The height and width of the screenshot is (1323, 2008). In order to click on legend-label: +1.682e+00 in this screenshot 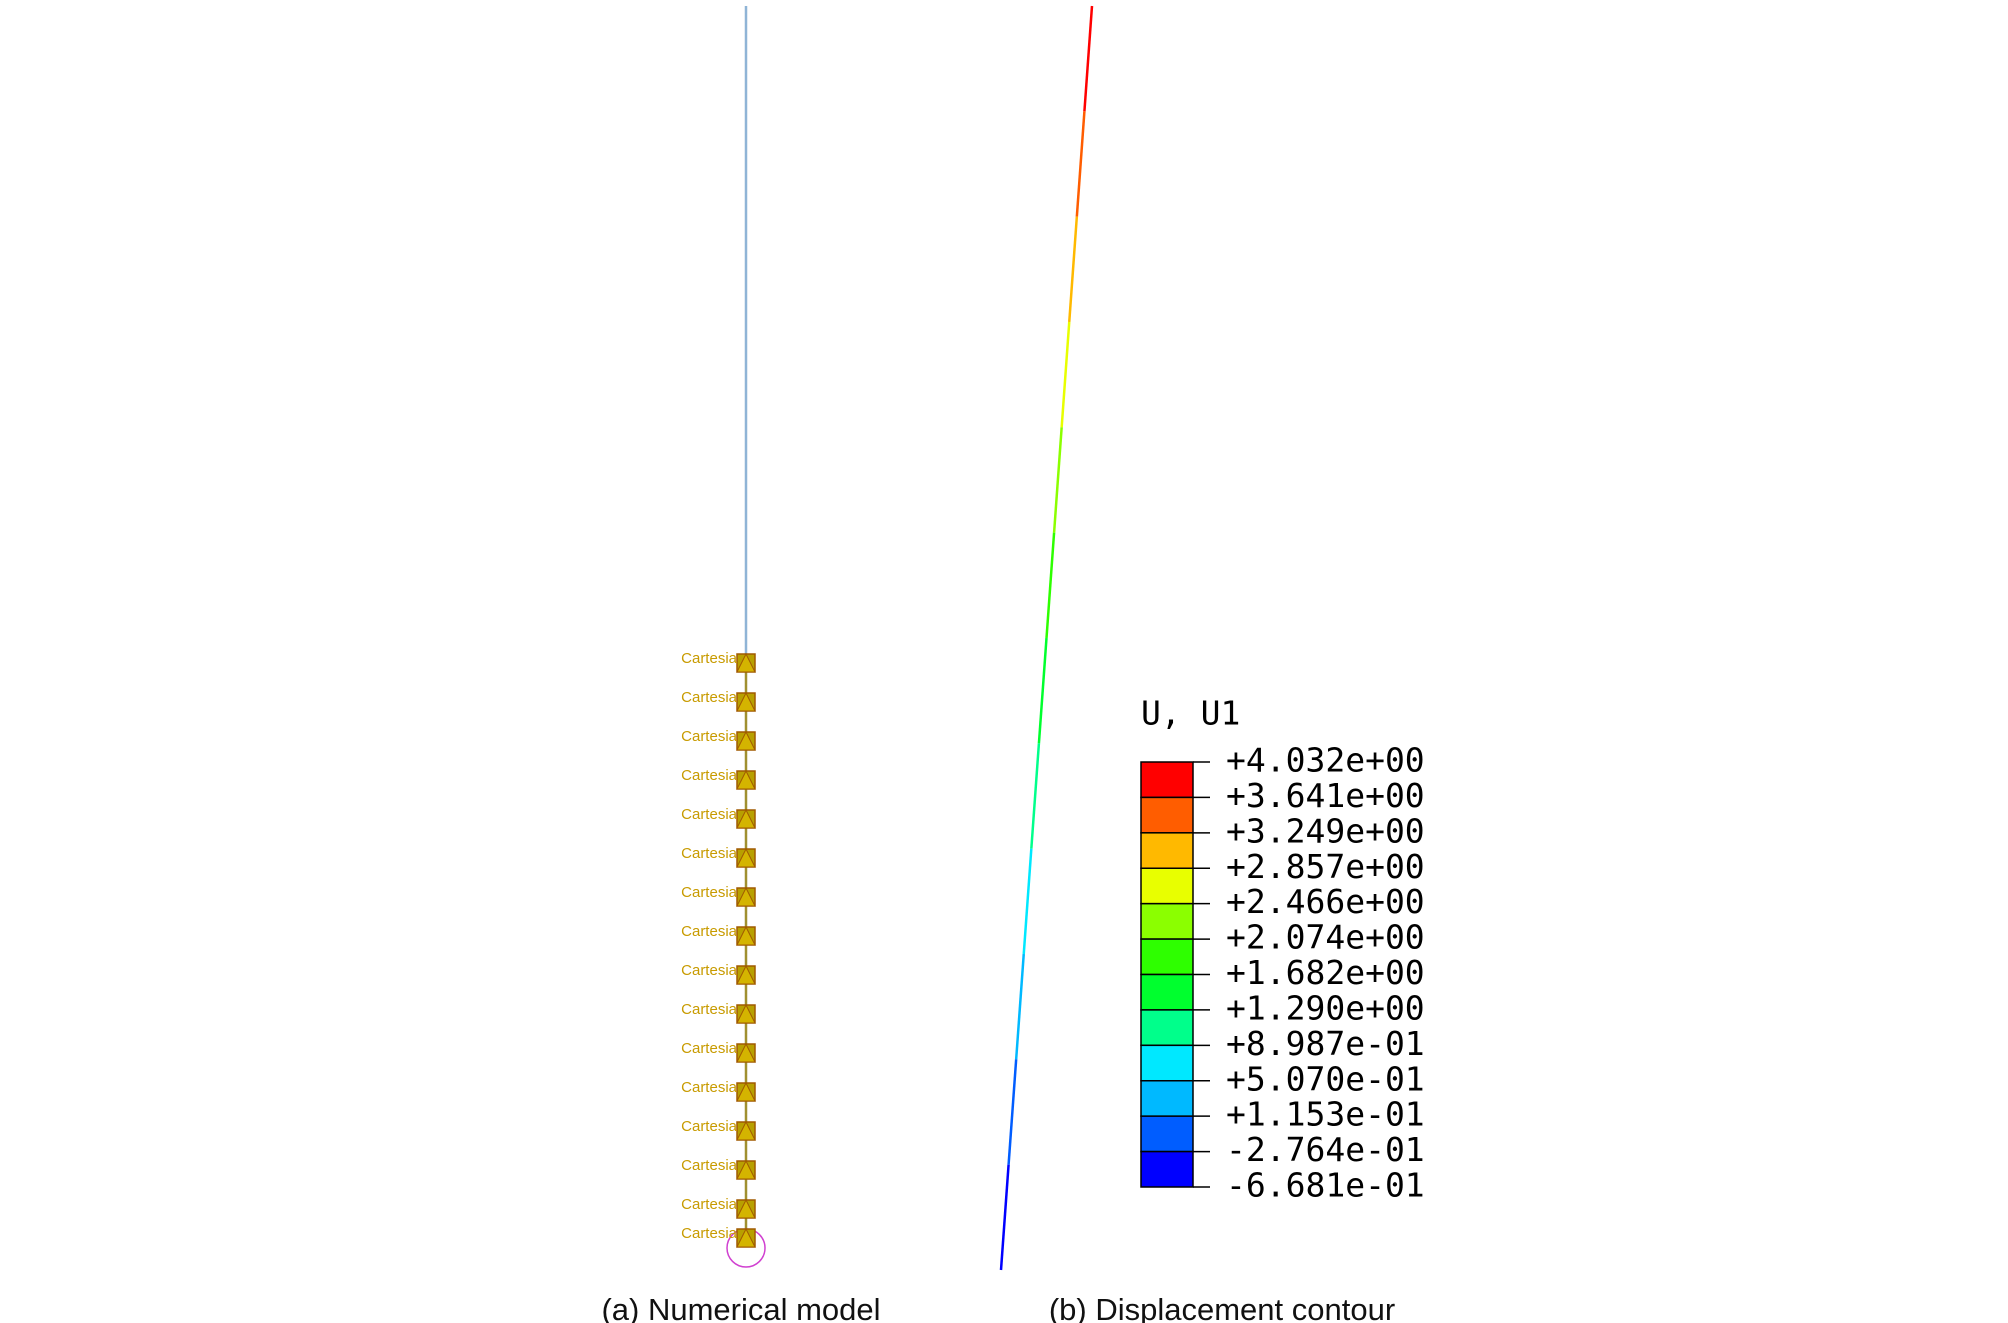, I will do `click(1325, 972)`.